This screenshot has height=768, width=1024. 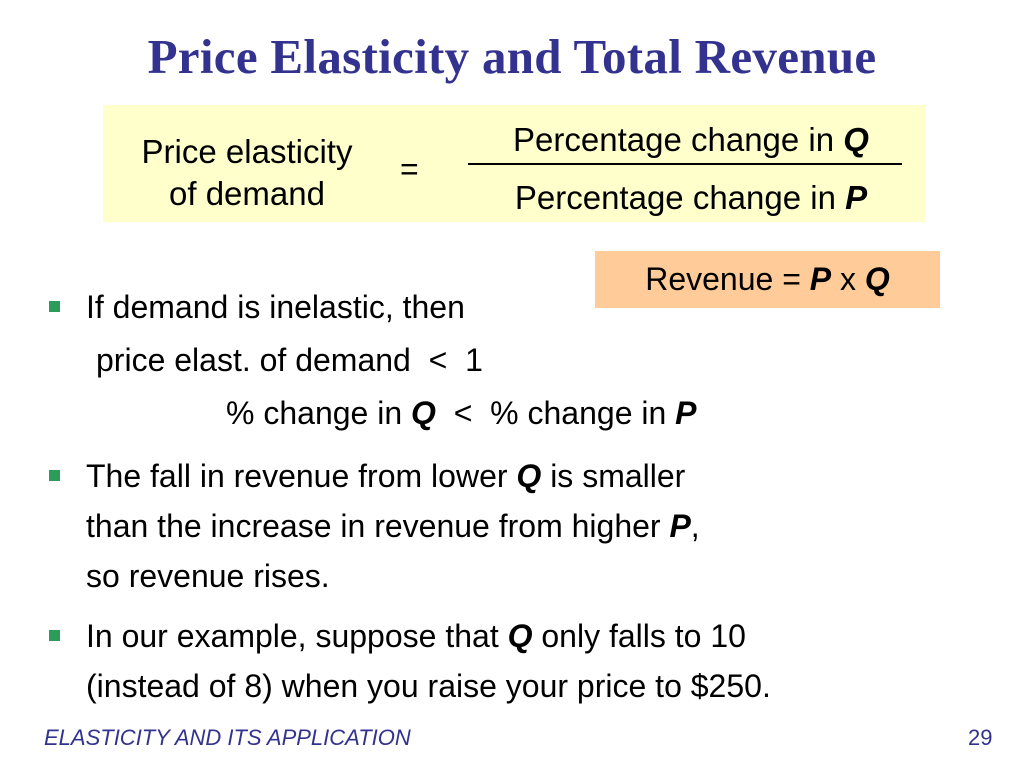 What do you see at coordinates (555, 413) in the screenshot?
I see `line3-text-b: < % change in` at bounding box center [555, 413].